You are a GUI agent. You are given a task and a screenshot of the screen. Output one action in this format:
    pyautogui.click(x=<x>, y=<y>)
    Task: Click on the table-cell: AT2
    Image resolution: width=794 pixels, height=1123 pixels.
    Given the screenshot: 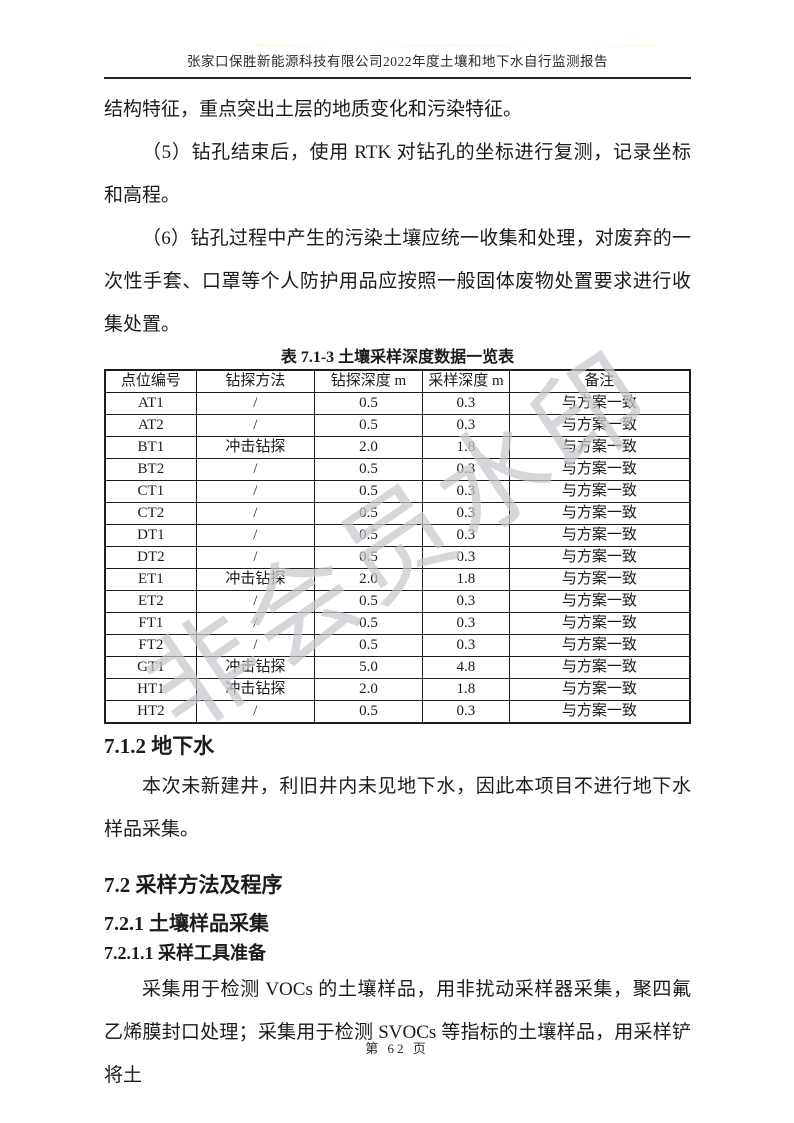 What is the action you would take?
    pyautogui.click(x=150, y=425)
    